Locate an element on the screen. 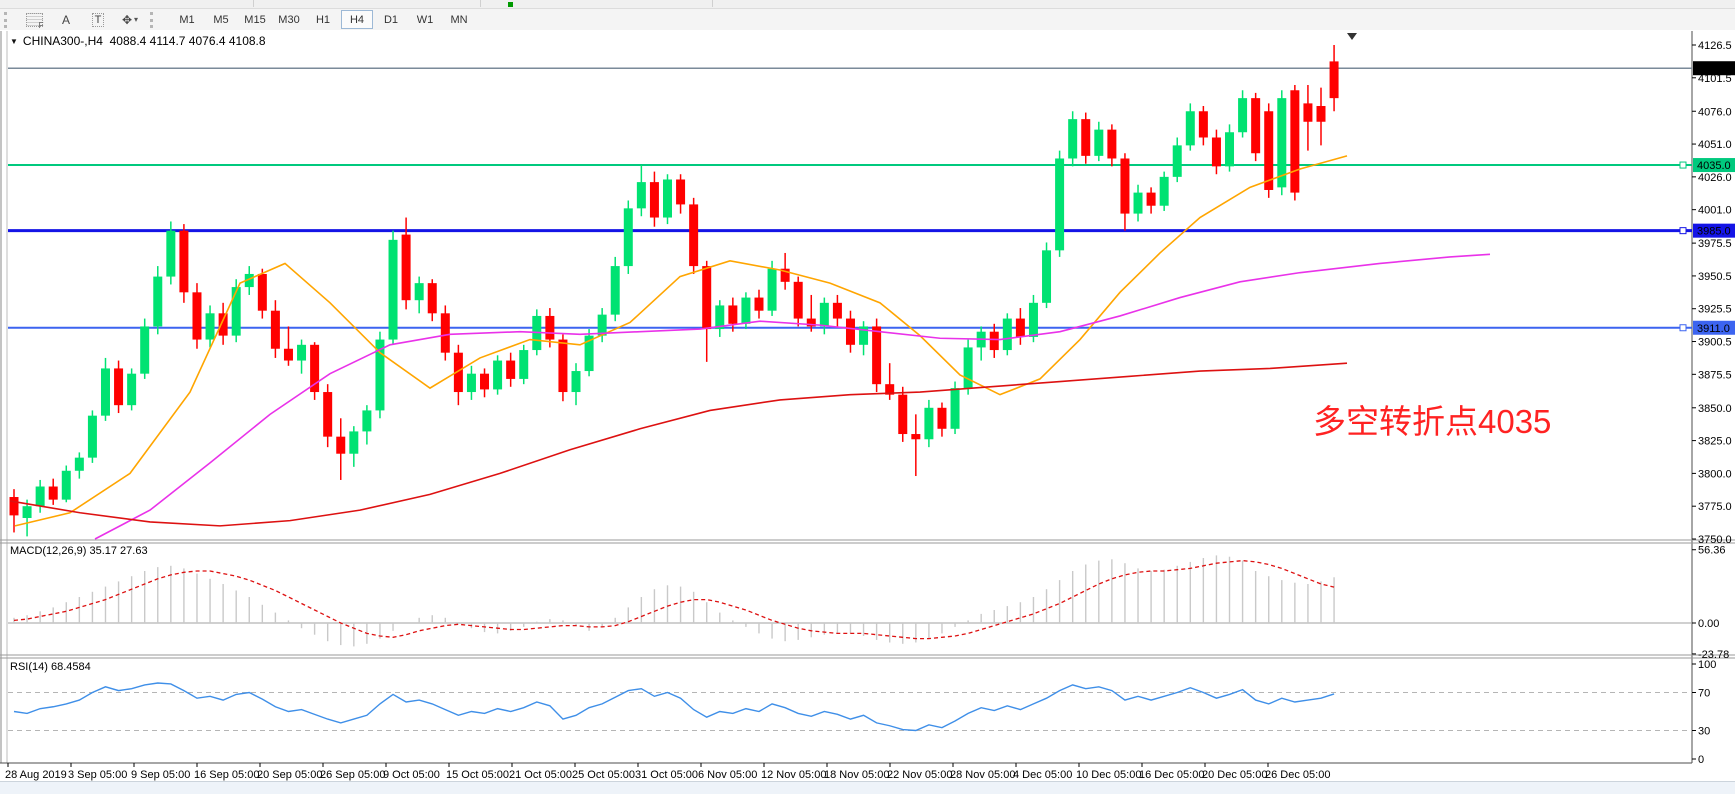 The width and height of the screenshot is (1735, 794). timeframe-h1: H1 is located at coordinates (323, 19).